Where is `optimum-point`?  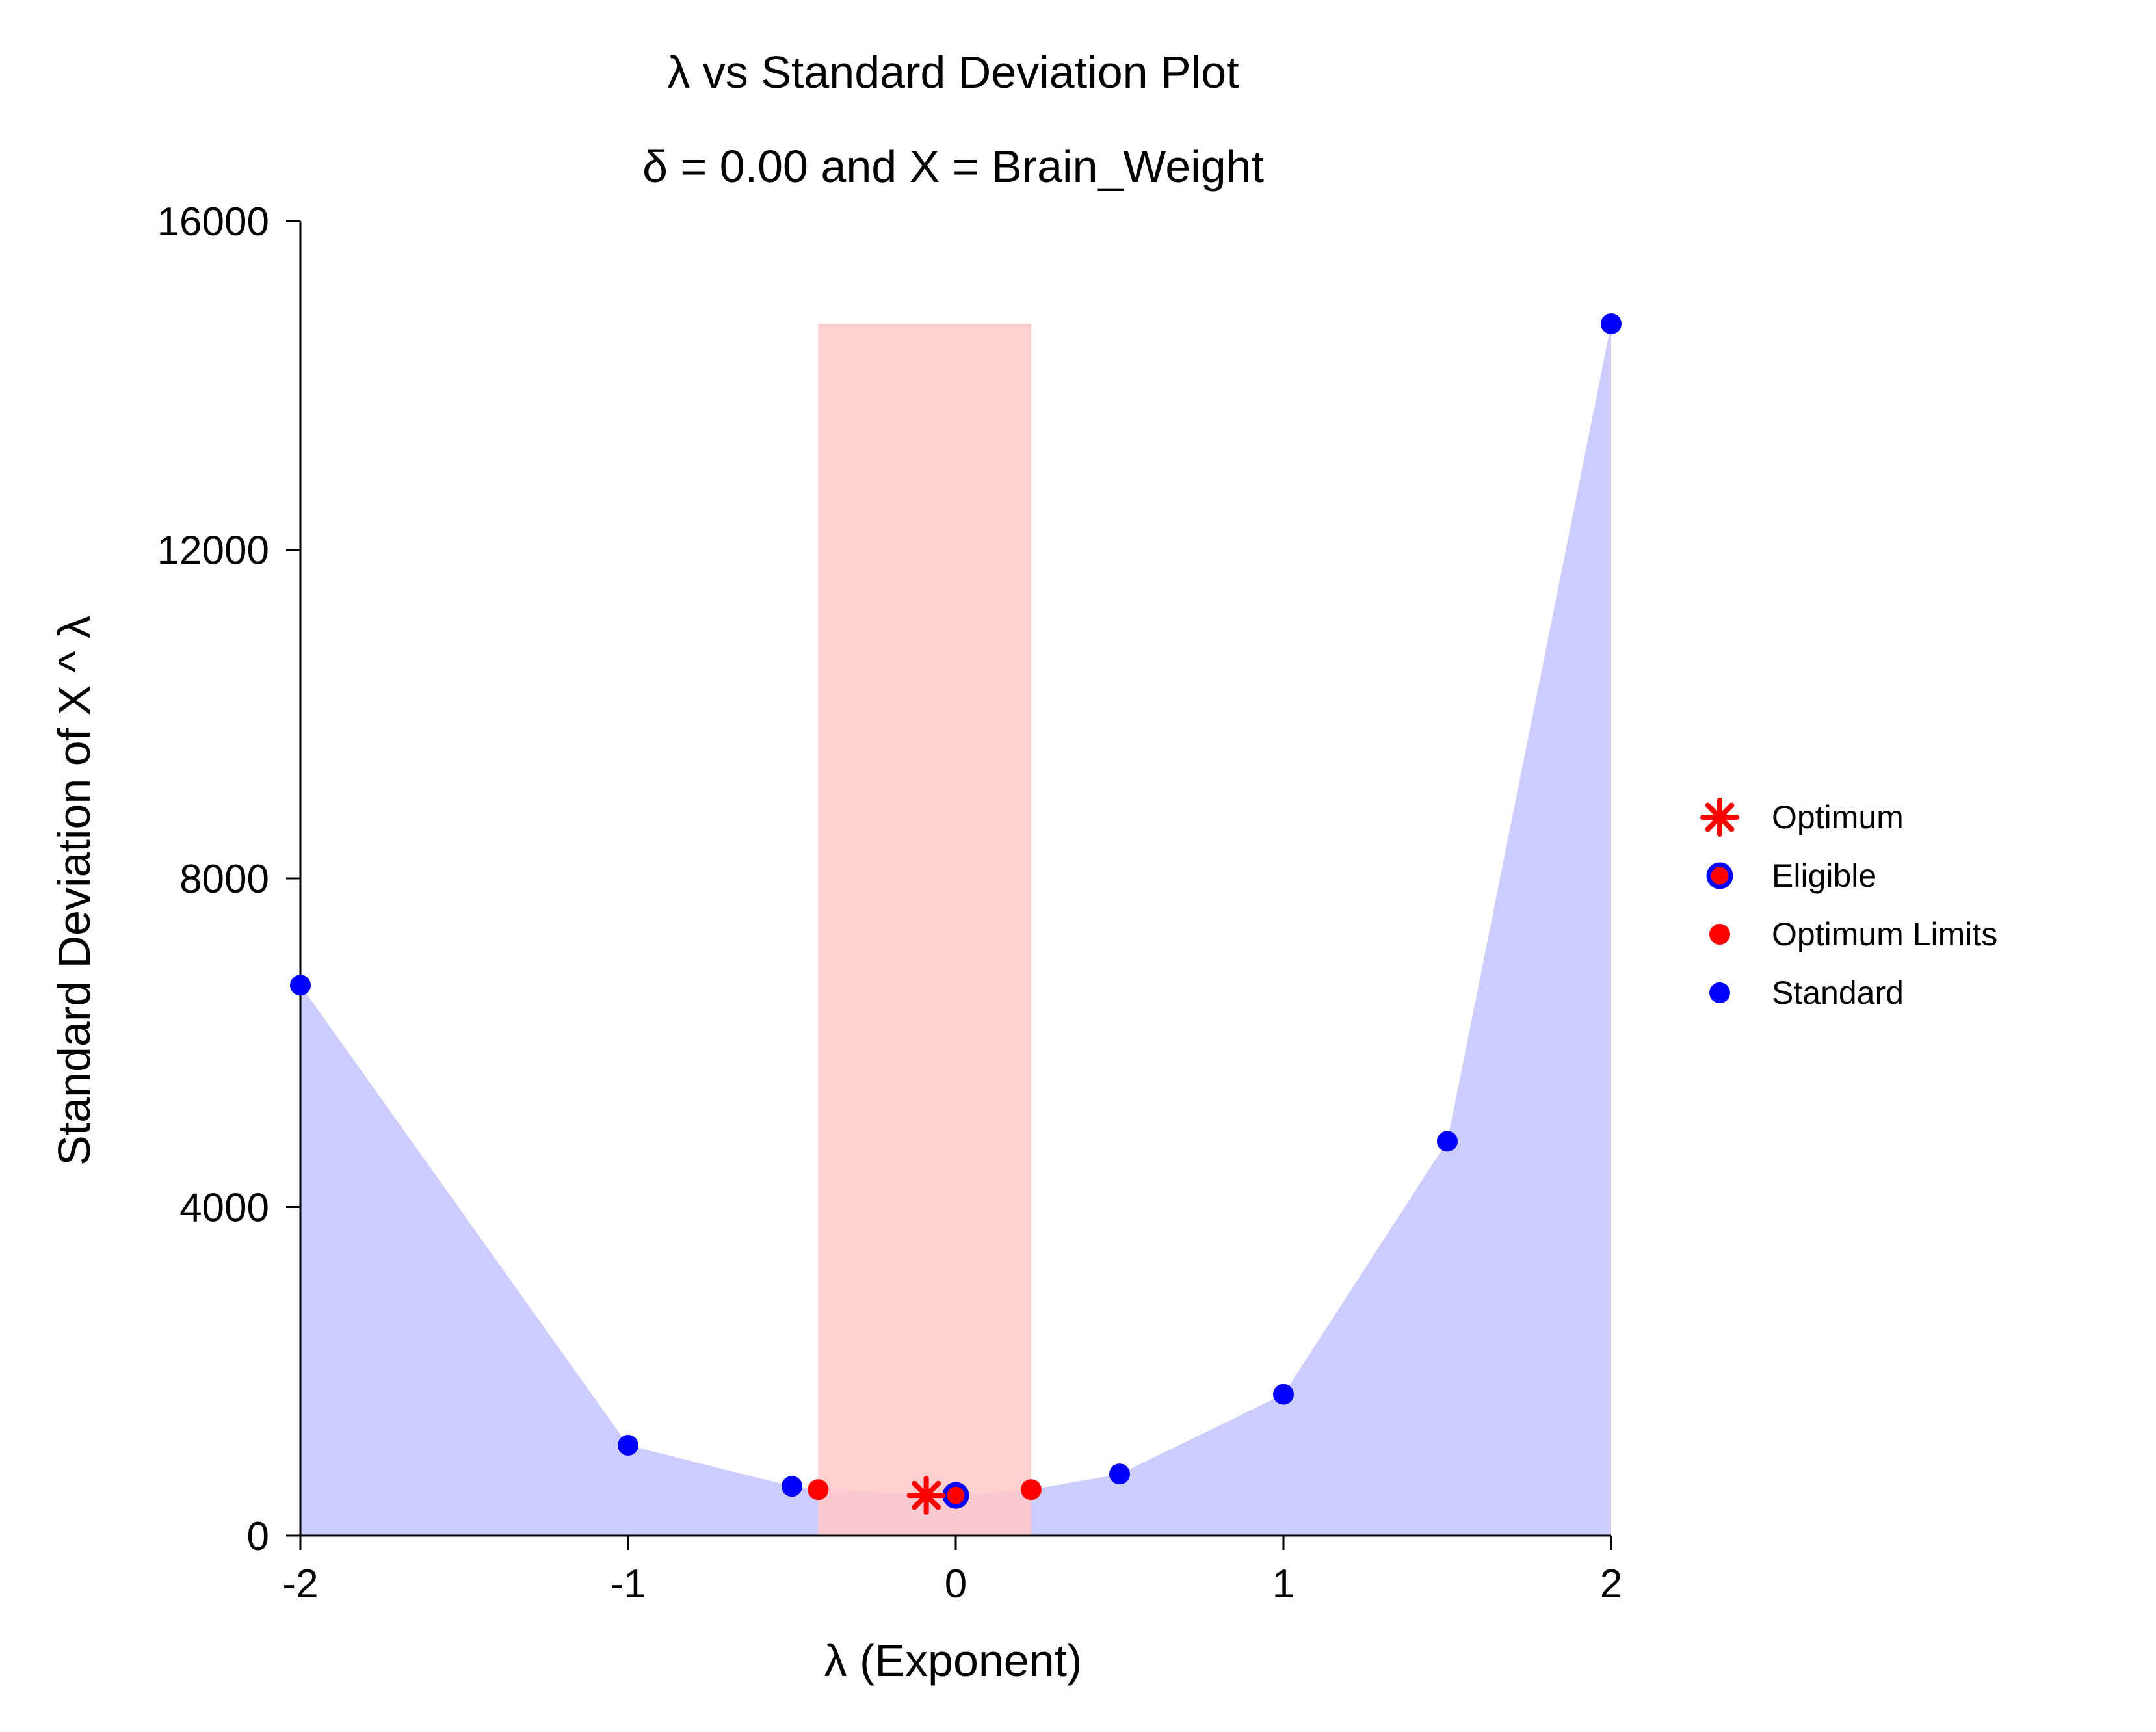
optimum-point is located at coordinates (926, 1495).